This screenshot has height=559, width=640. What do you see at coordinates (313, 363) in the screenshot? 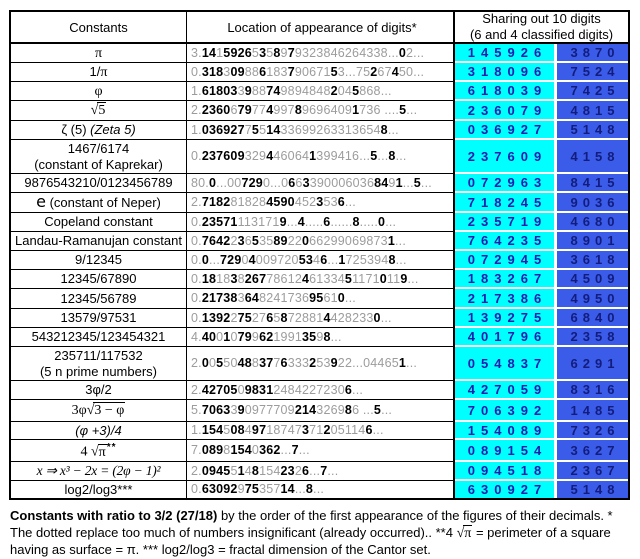
I see `first-occurrence-digits: 2` at bounding box center [313, 363].